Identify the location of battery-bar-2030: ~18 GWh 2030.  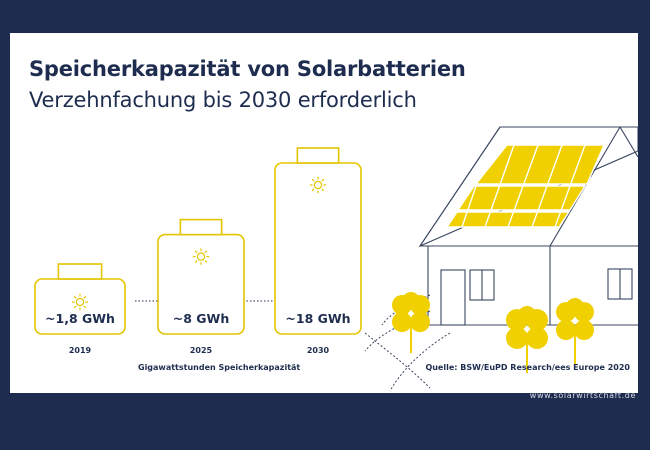
(318, 251).